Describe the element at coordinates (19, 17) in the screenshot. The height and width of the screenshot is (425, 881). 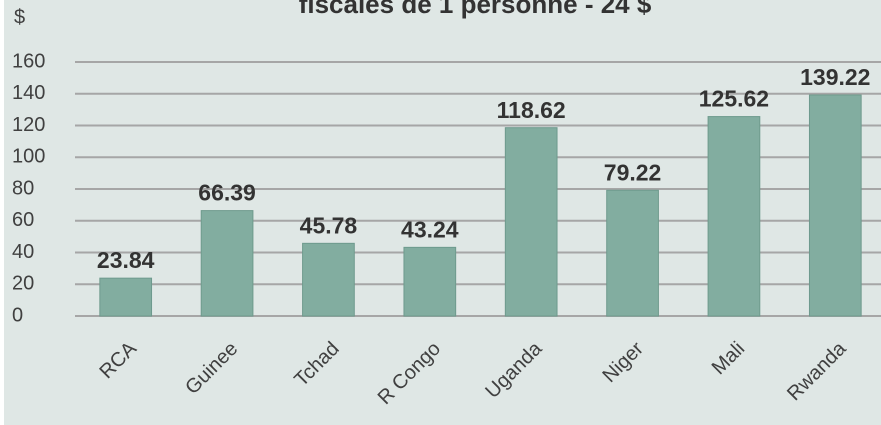
I see `y-axis-label: $` at that location.